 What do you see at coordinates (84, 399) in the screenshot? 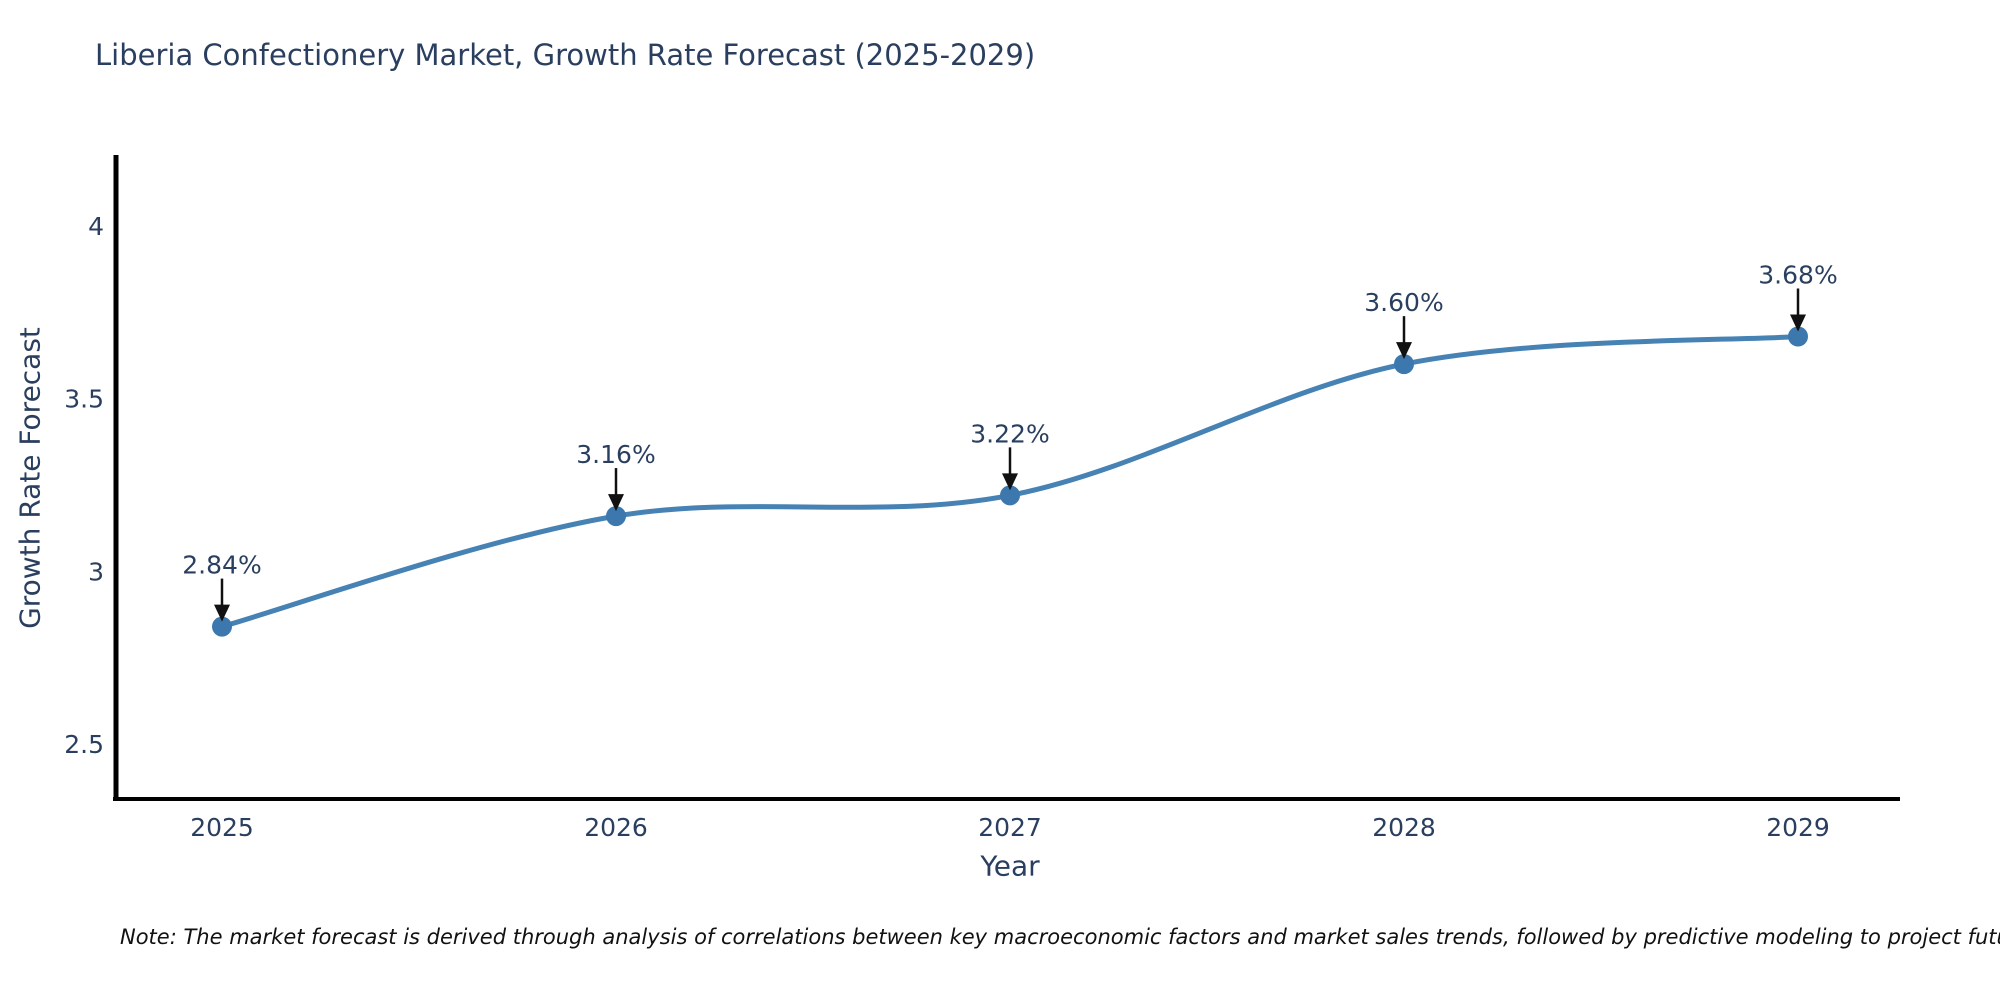
I see `y-tick-label: 3.5` at bounding box center [84, 399].